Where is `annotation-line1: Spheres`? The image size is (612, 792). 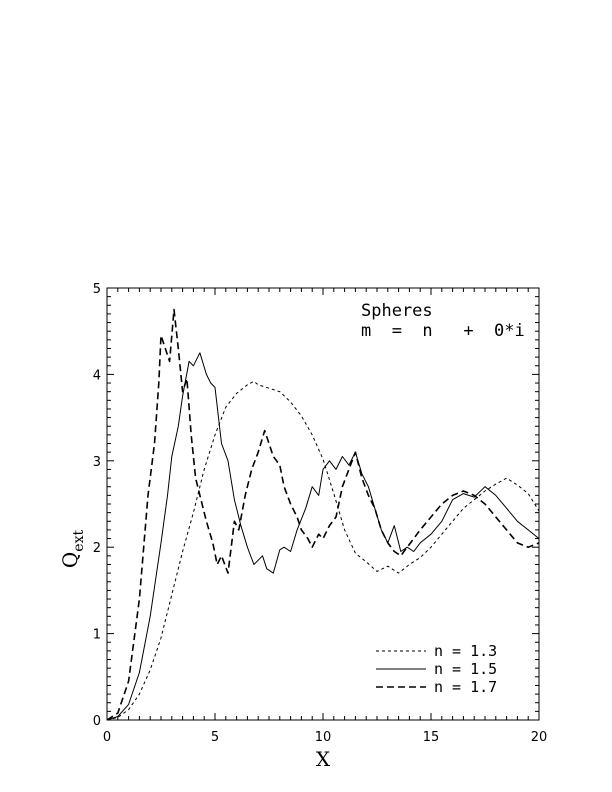
annotation-line1: Spheres is located at coordinates (397, 311).